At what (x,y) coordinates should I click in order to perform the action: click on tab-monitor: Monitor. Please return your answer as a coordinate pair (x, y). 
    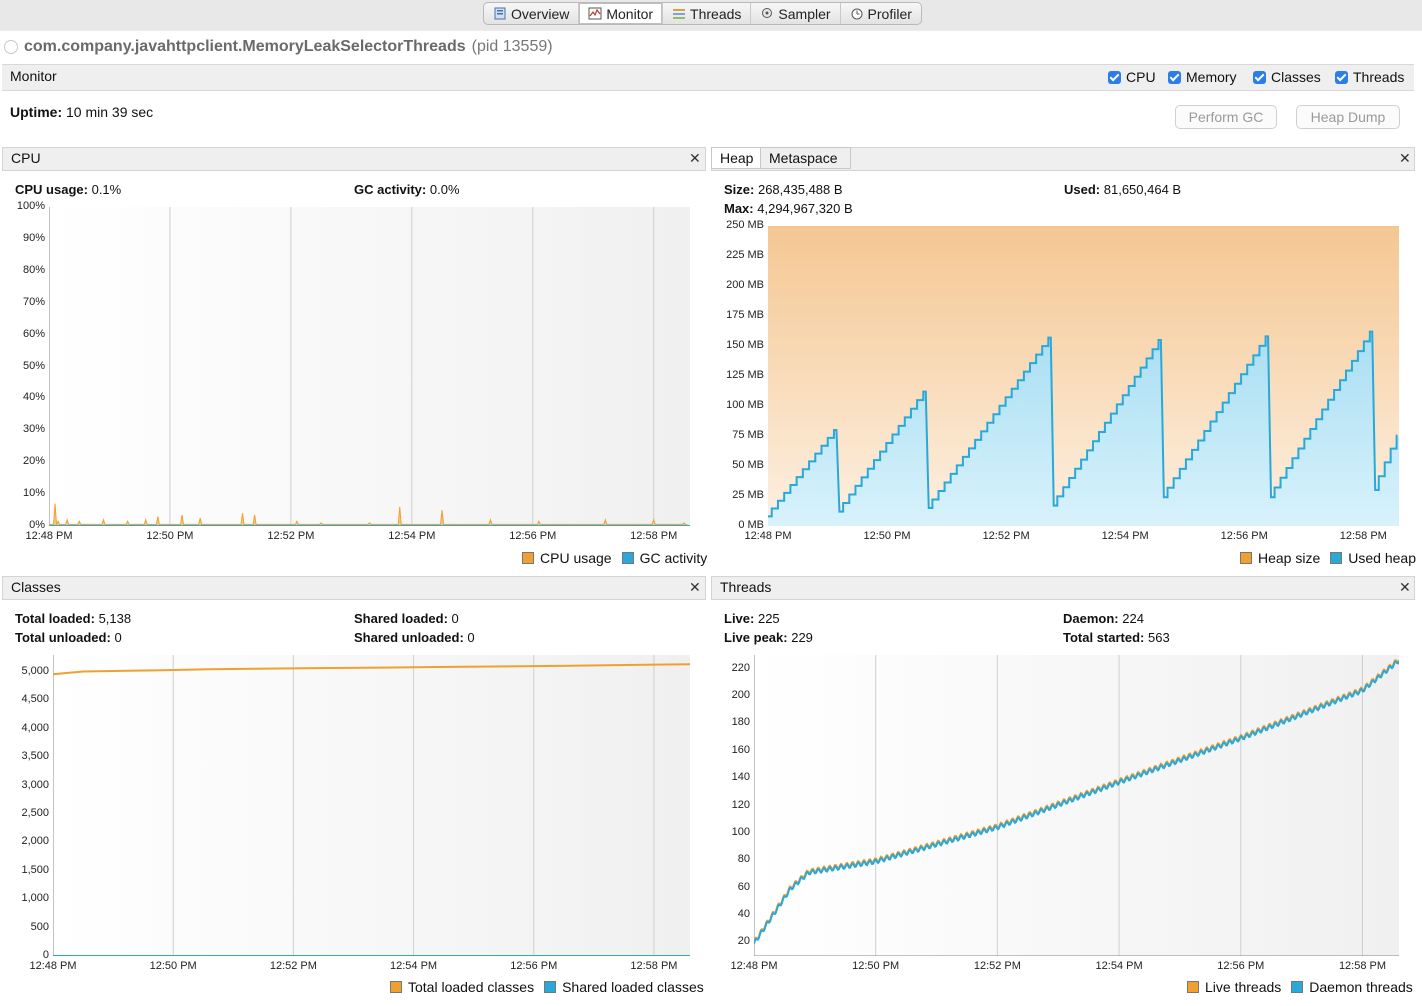
    Looking at the image, I should click on (621, 13).